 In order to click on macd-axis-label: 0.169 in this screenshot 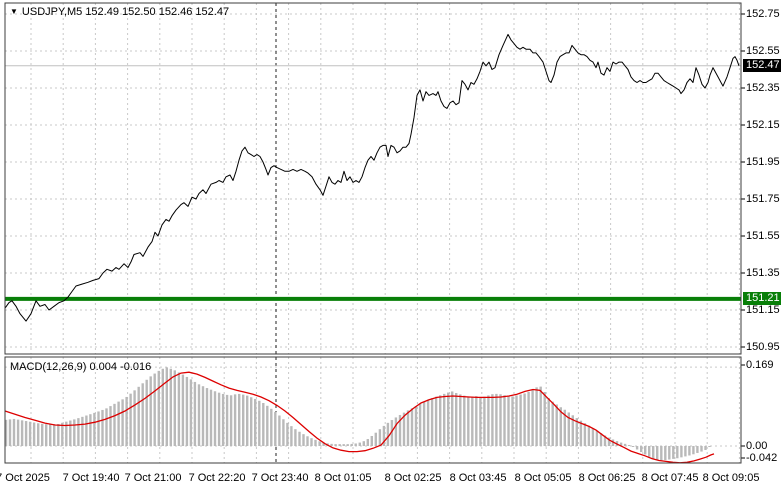, I will do `click(760, 365)`.